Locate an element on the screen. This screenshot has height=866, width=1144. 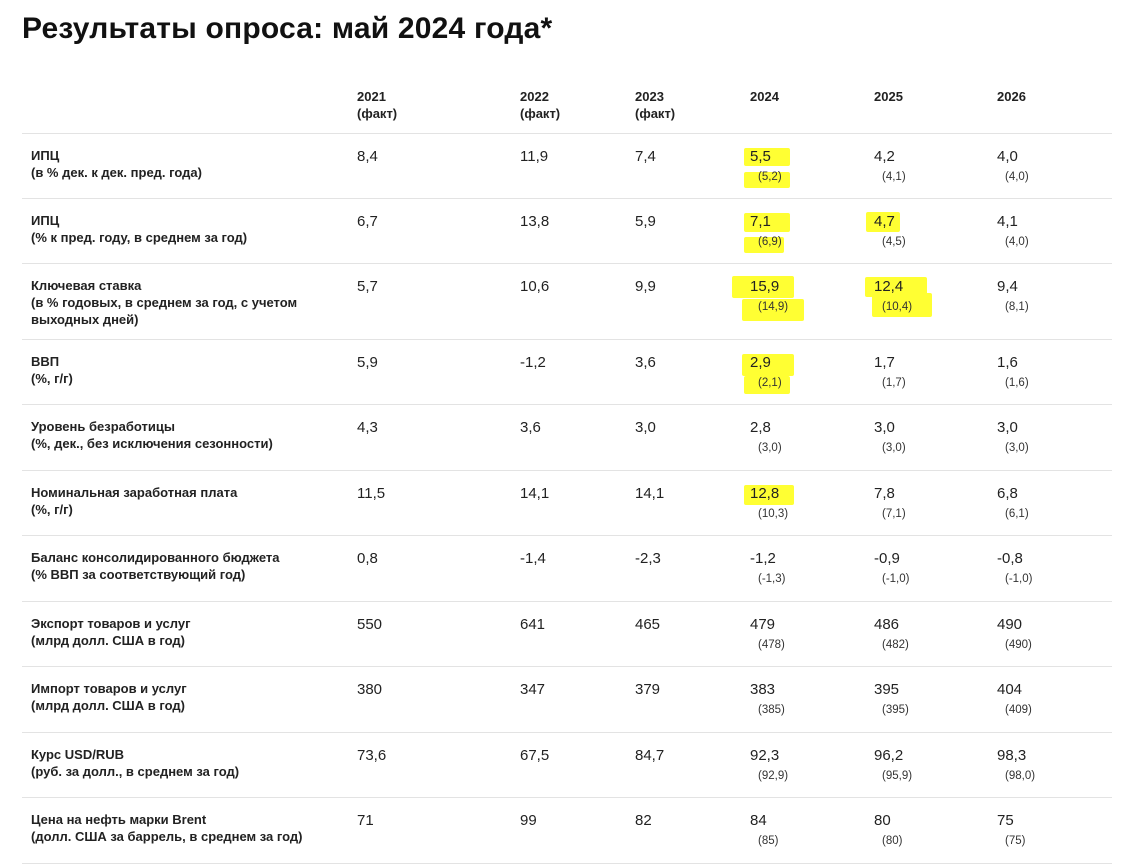
row-label-line: (%, дек., без исключения сезонности) is located at coordinates (152, 443).